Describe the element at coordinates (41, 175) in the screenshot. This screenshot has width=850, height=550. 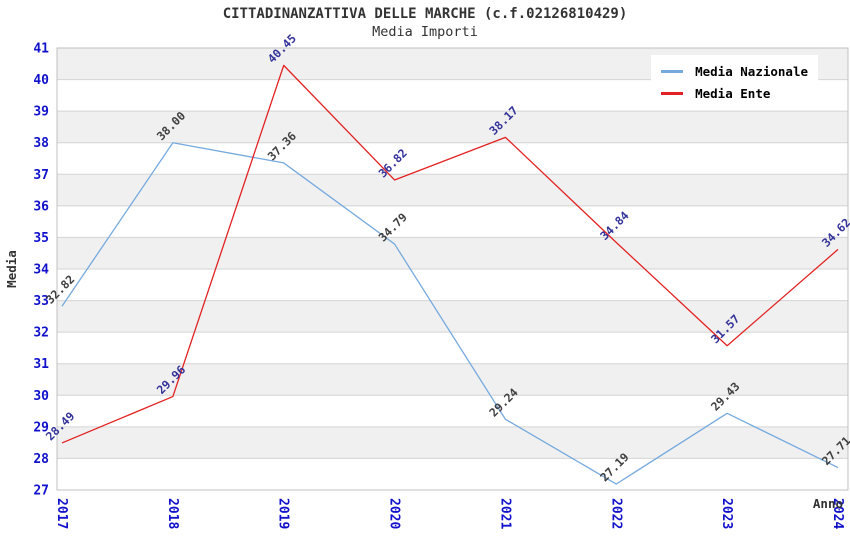
I see `y-tick-label: 37` at that location.